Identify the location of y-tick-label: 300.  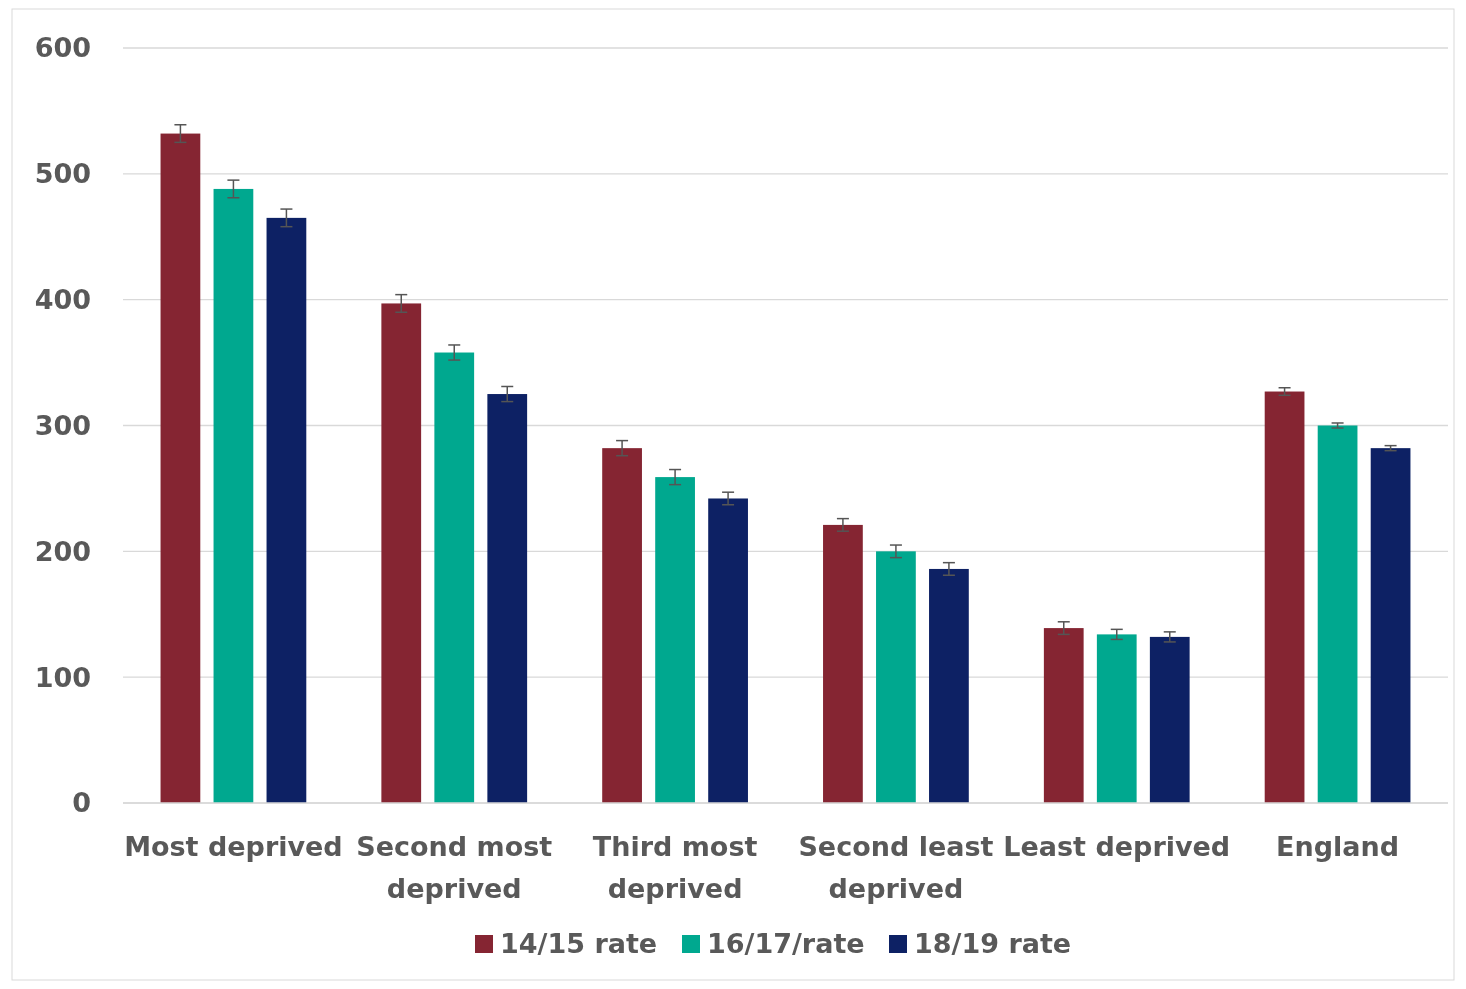
(62, 425).